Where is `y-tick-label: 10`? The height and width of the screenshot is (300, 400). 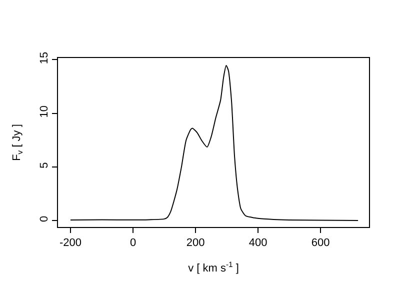 y-tick-label: 10 is located at coordinates (44, 111).